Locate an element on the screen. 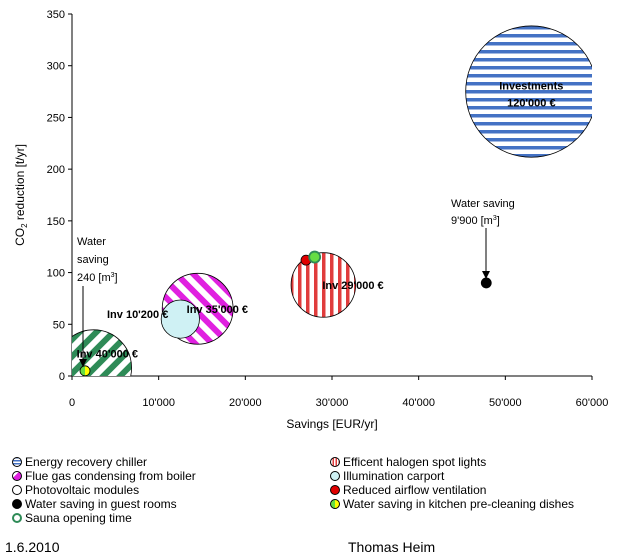  bubble-illumination-carport is located at coordinates (180, 319).